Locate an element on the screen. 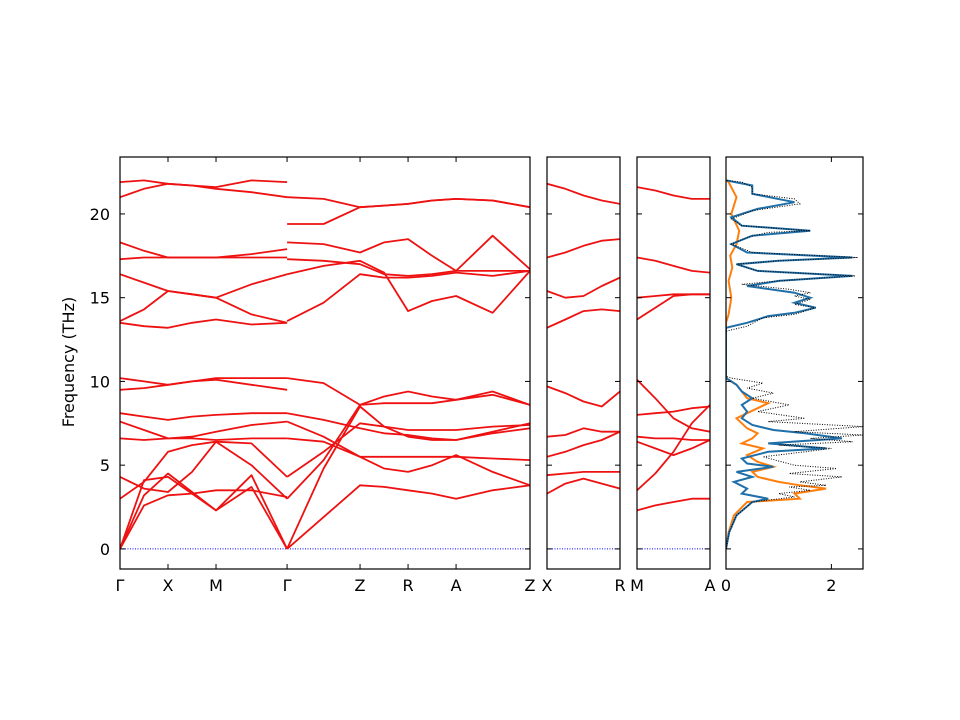 The image size is (960, 720). dos-series-b-line is located at coordinates (776, 364).